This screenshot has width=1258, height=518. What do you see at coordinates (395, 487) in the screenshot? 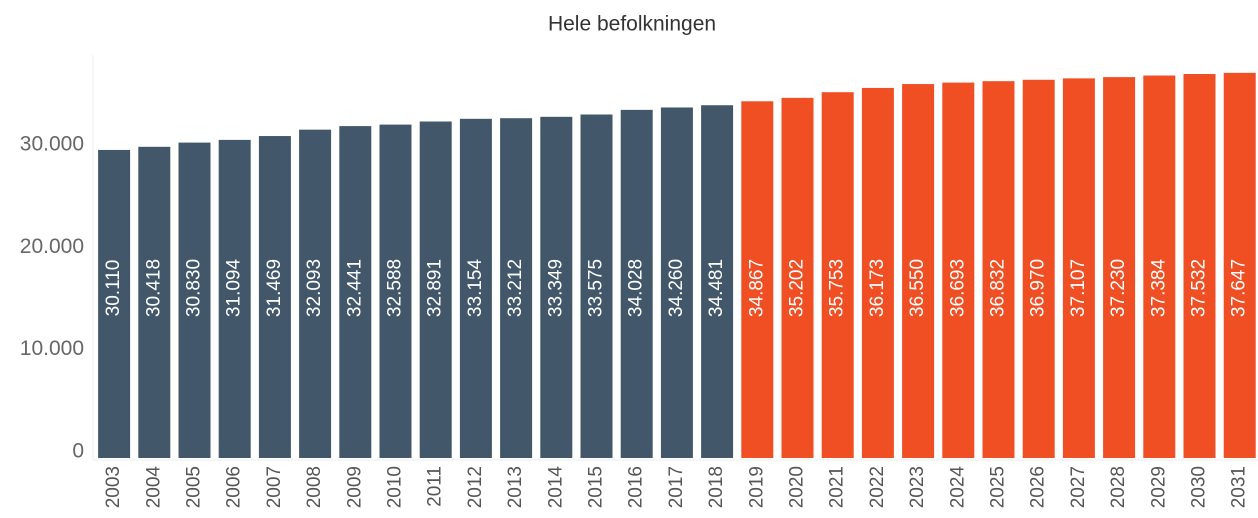
I see `x-tick-label: 2010` at bounding box center [395, 487].